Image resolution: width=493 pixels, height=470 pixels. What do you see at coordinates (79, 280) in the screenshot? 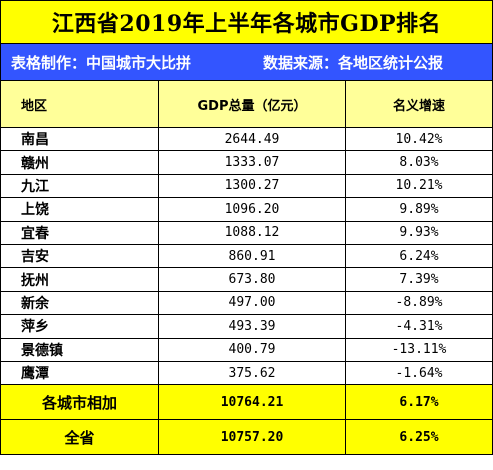
I see `cell-region: 抚州` at bounding box center [79, 280].